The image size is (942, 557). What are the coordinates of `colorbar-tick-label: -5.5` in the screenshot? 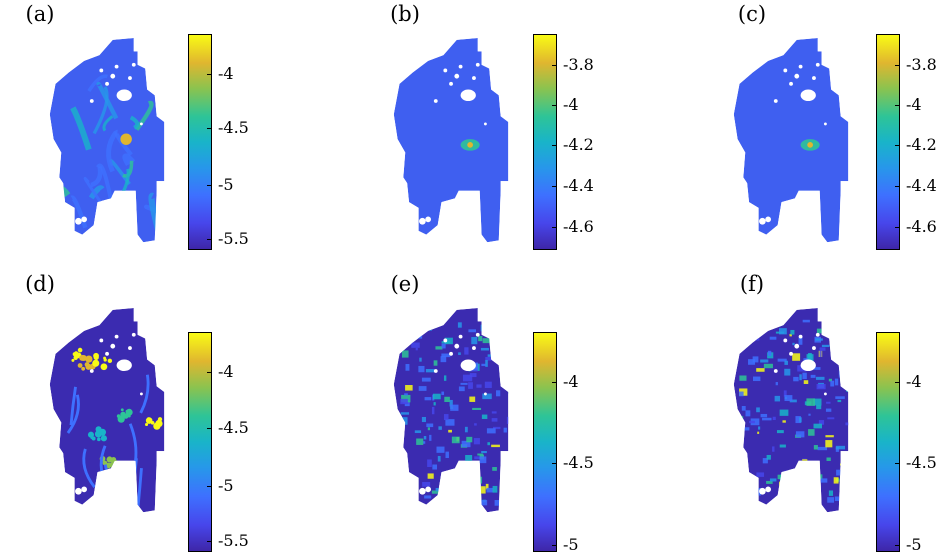 It's located at (233, 239).